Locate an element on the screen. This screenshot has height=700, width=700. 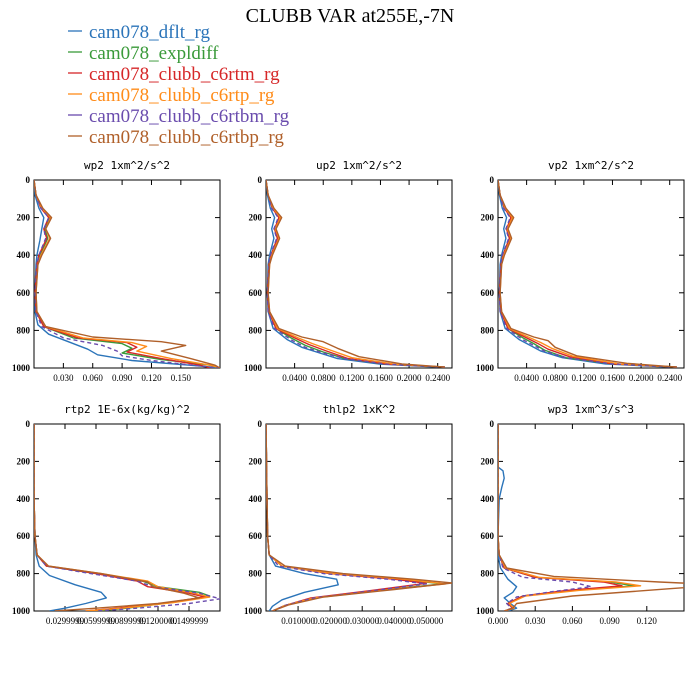
legend-label: cam078_dflt_rg is located at coordinates (150, 32).